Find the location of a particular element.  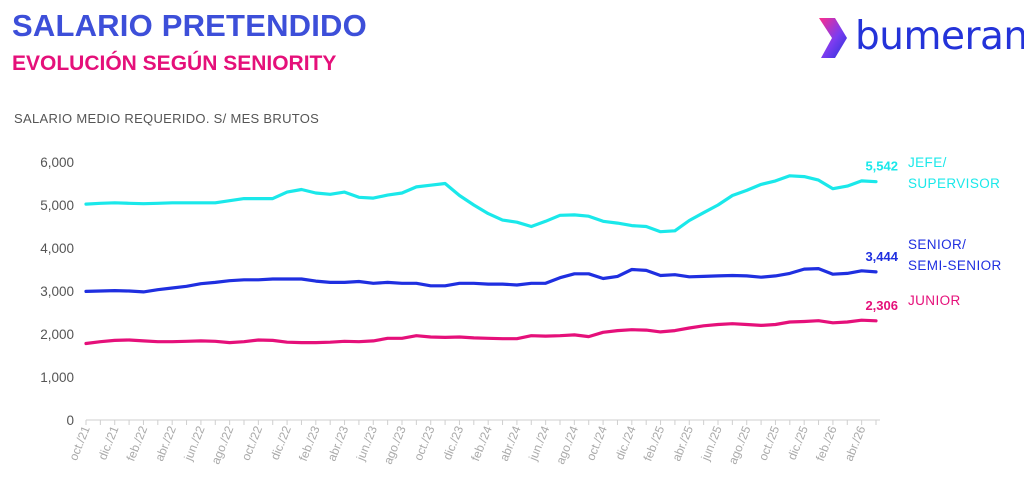

y-tick-label: 6,000 is located at coordinates (57, 162).